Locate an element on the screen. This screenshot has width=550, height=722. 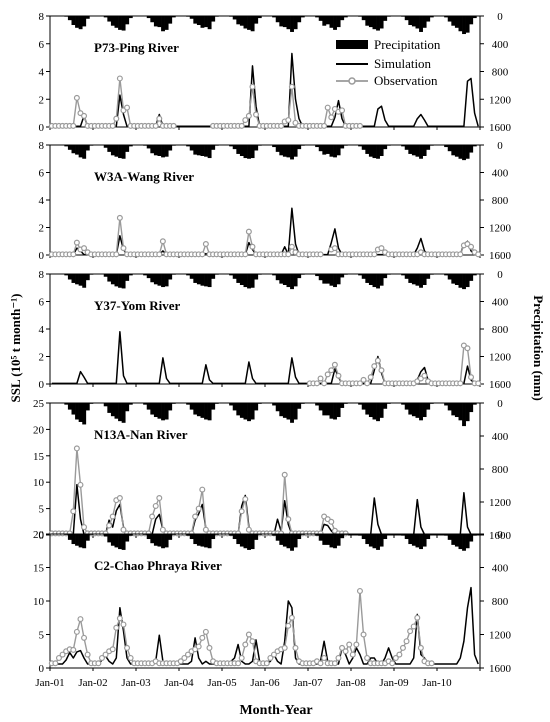
x-tick-label: Jan-10 is located at coordinates (437, 683).